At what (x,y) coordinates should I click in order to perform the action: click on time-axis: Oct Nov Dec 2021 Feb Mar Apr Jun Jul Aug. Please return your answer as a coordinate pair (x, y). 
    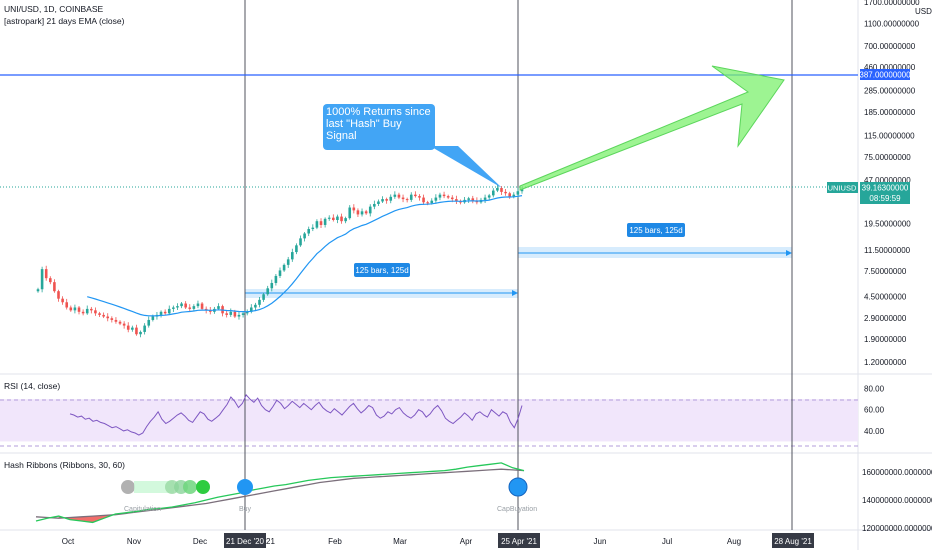
    Looking at the image, I should click on (401, 541).